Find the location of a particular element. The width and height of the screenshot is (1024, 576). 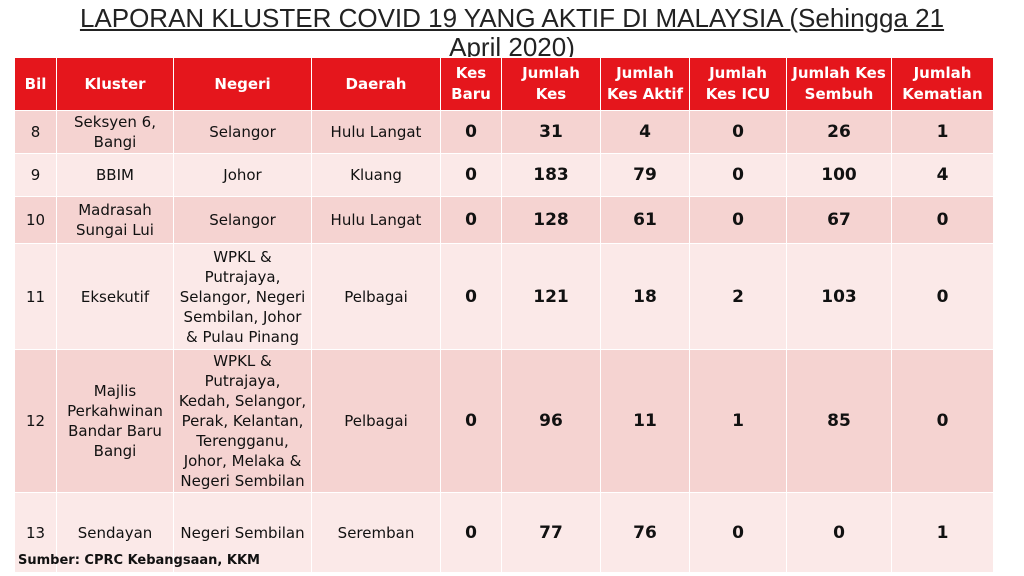

column-header: Kluster is located at coordinates (115, 84).